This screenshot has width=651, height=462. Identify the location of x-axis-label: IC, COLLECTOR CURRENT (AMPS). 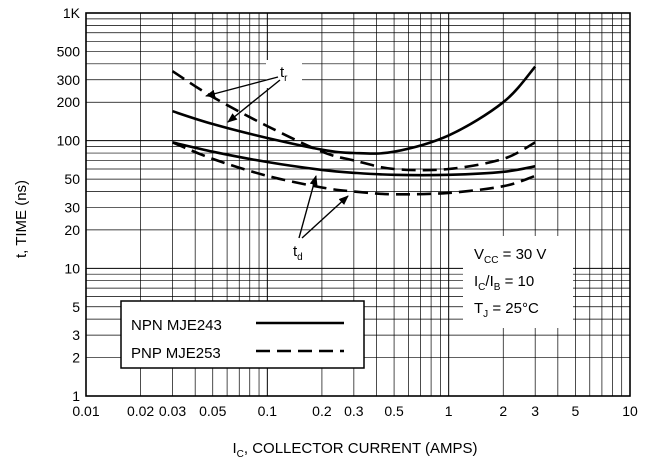
(354, 450).